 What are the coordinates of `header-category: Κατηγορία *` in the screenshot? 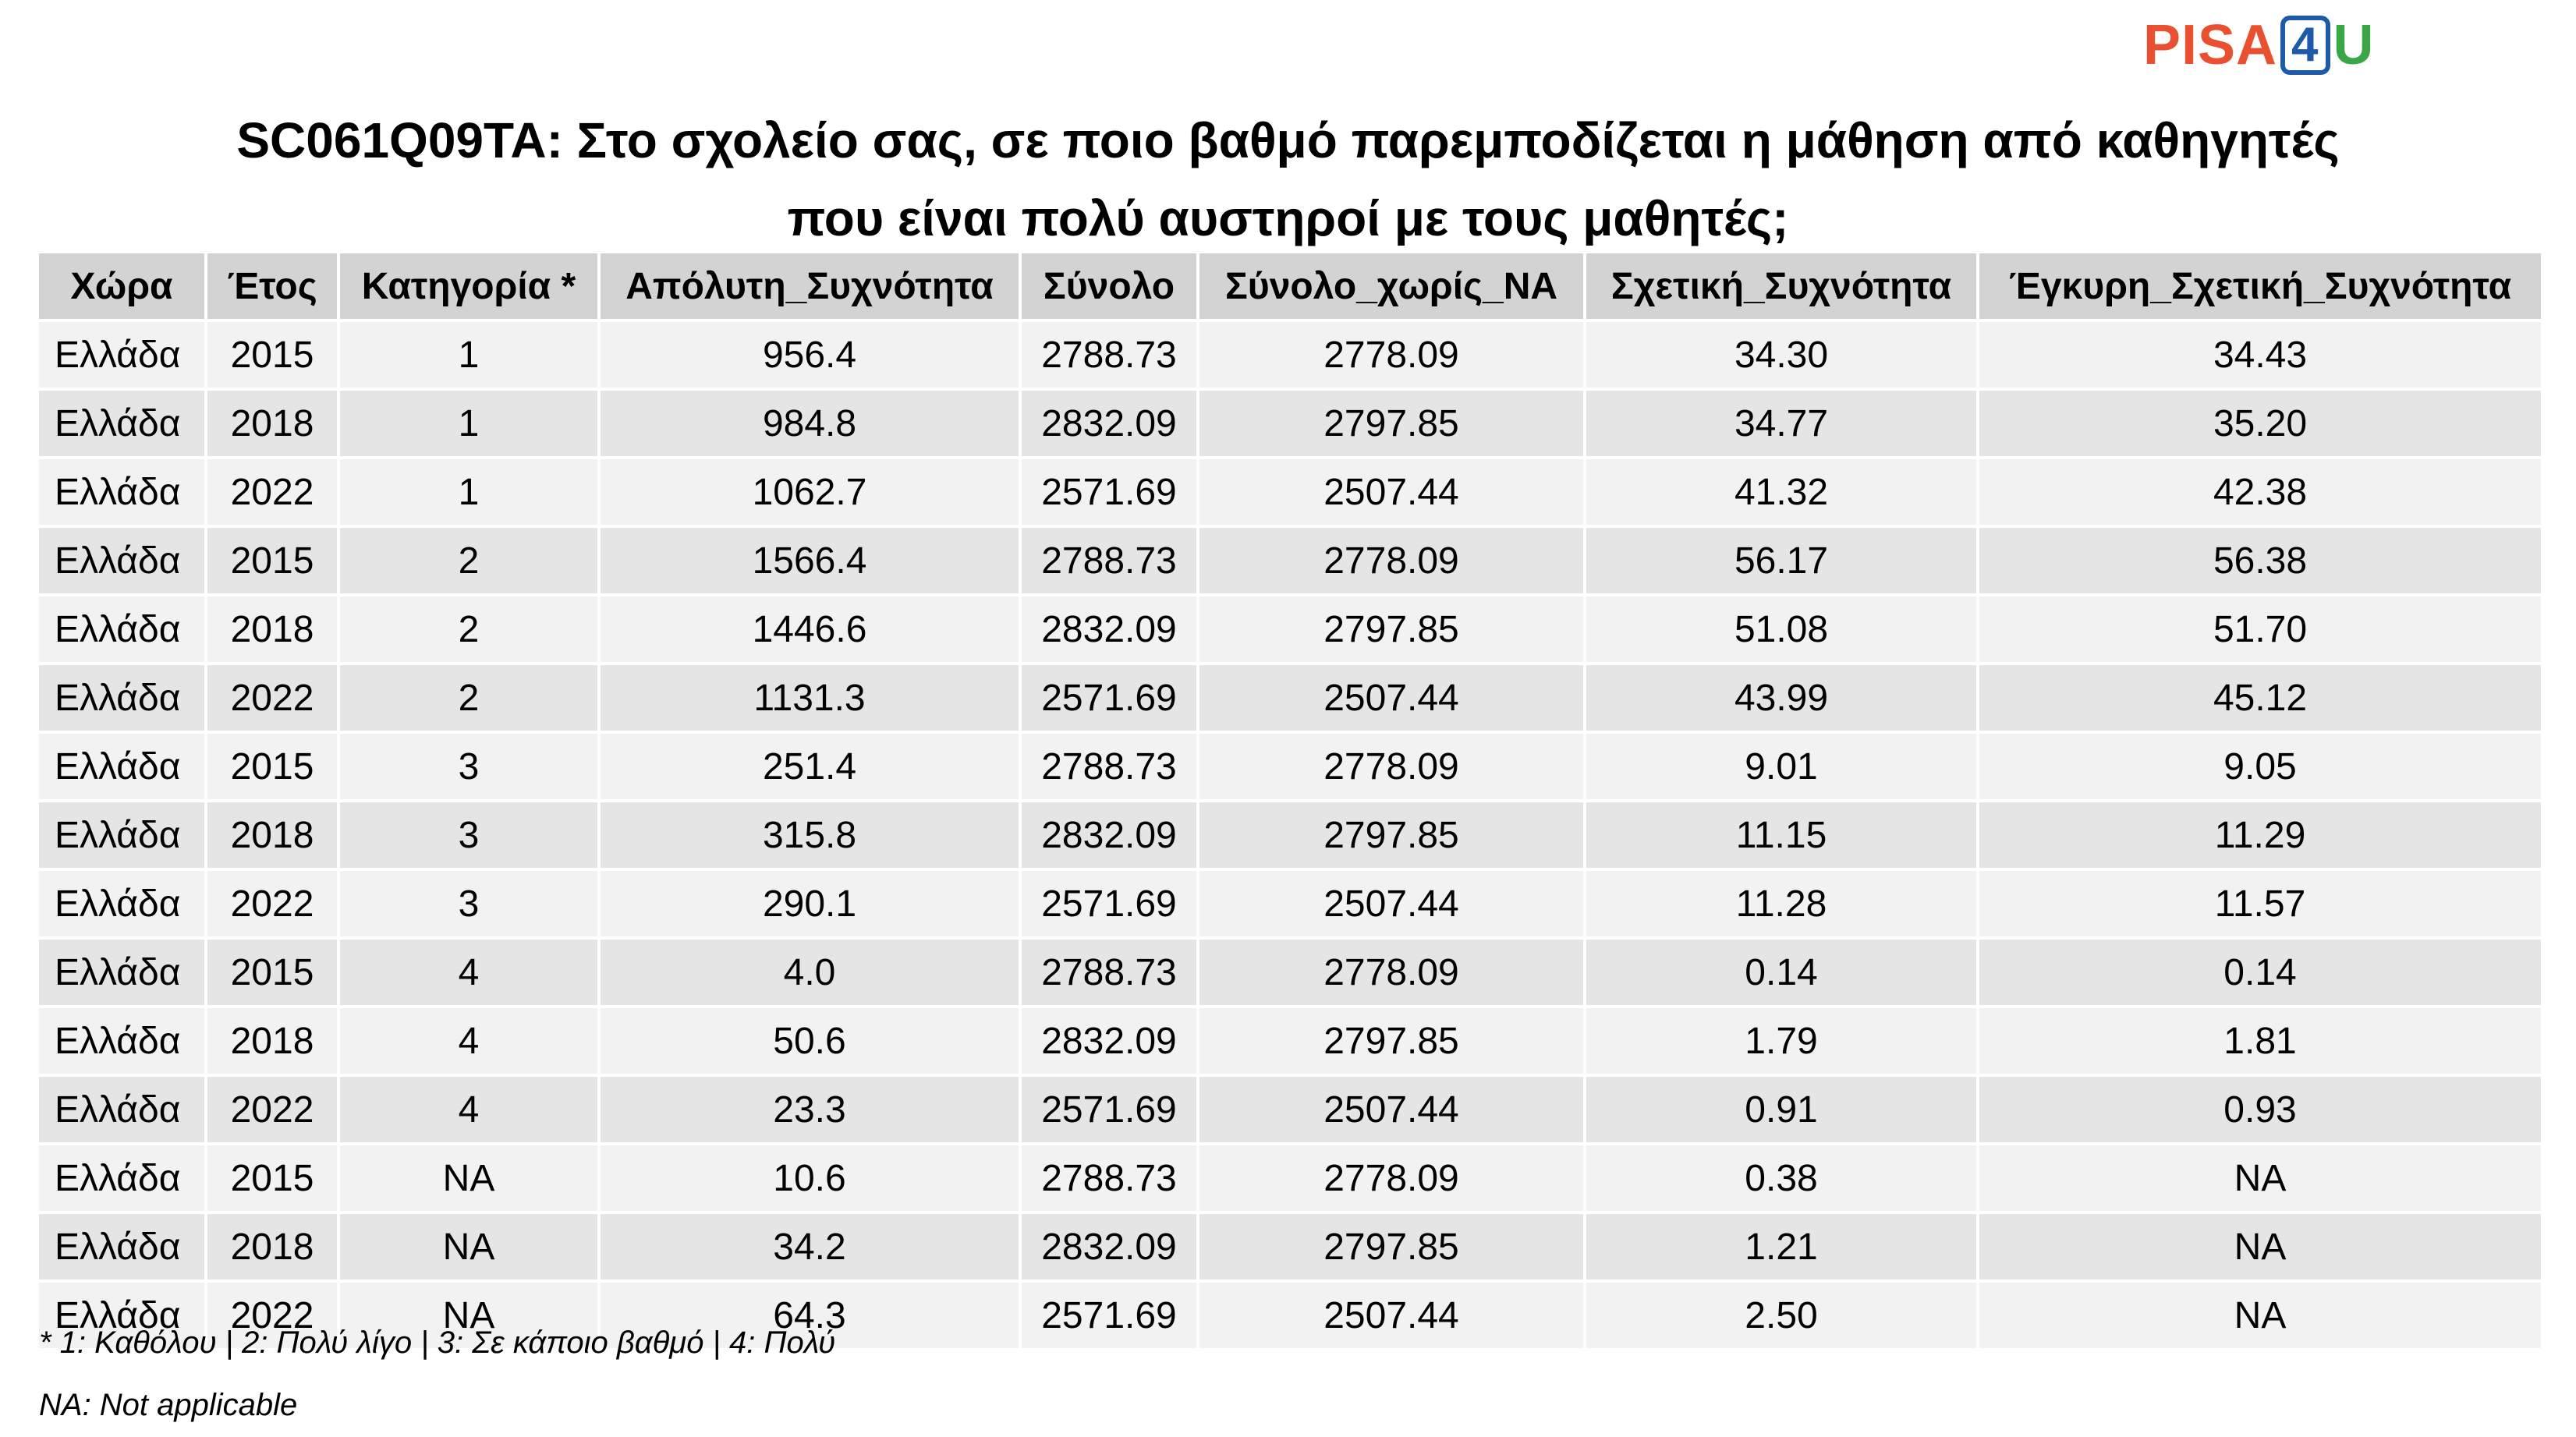 It's located at (471, 287).